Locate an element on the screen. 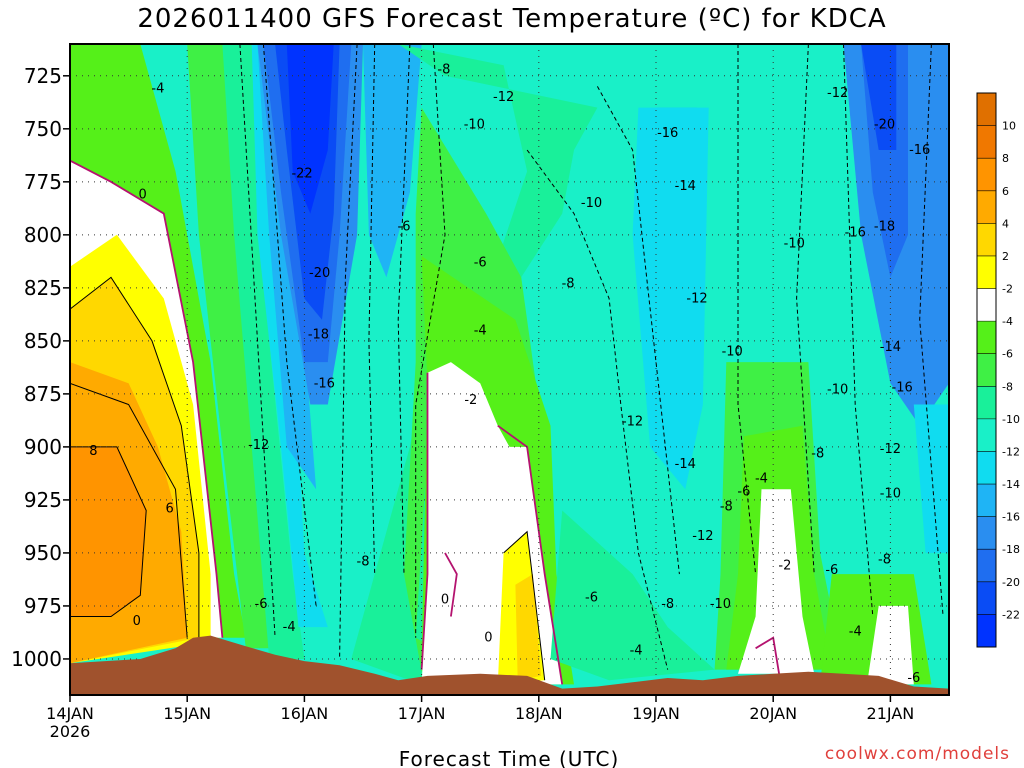  ground-fill is located at coordinates (509, 665).